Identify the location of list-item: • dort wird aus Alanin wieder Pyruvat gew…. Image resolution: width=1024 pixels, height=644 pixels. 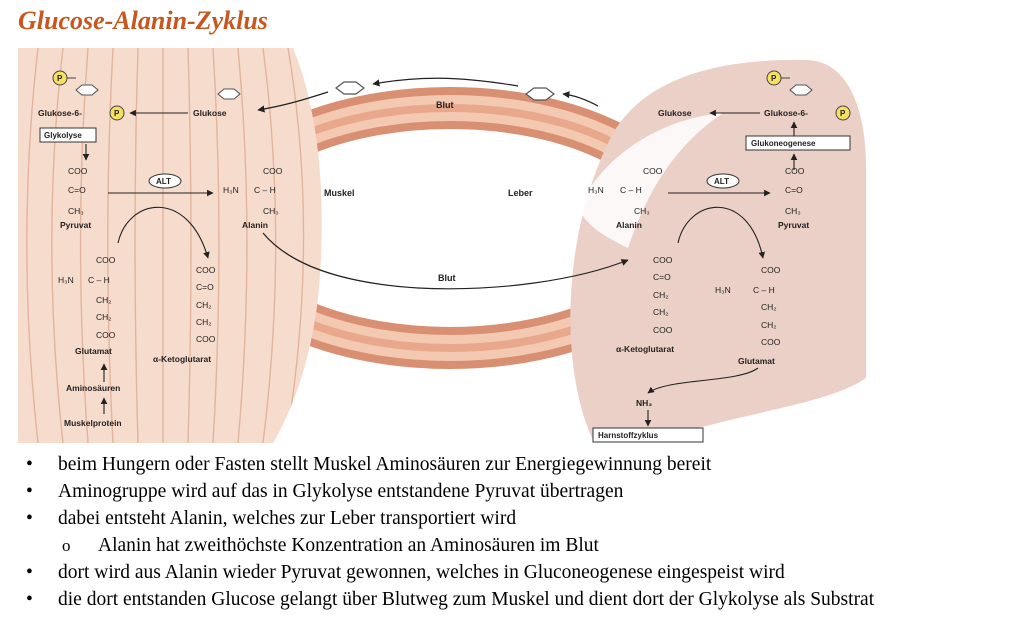
(523, 572).